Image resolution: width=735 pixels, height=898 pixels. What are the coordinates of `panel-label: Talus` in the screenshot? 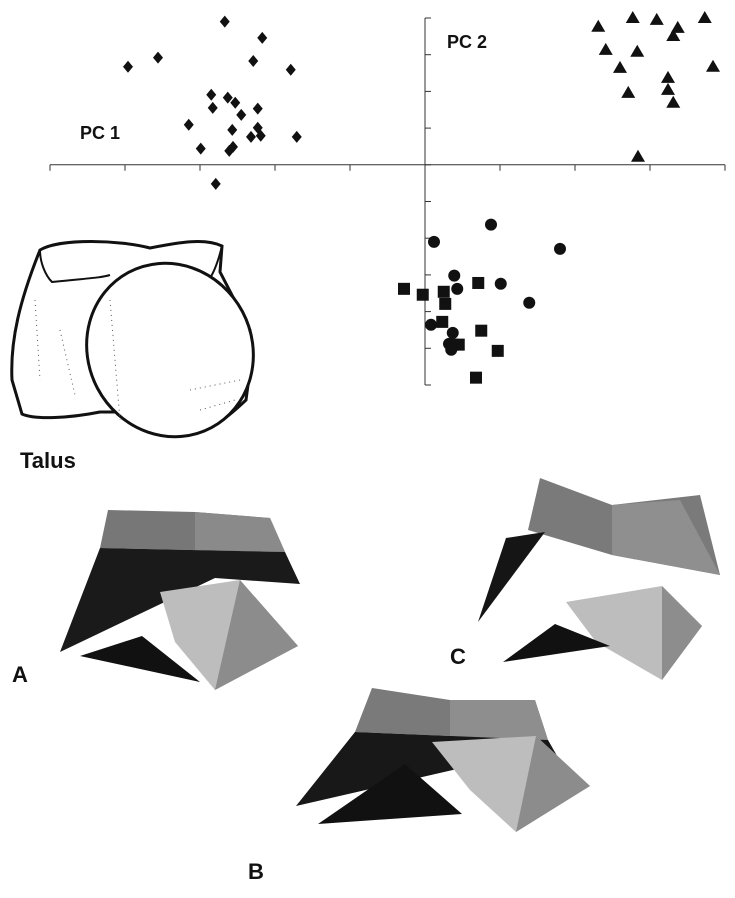 It's located at (48, 460).